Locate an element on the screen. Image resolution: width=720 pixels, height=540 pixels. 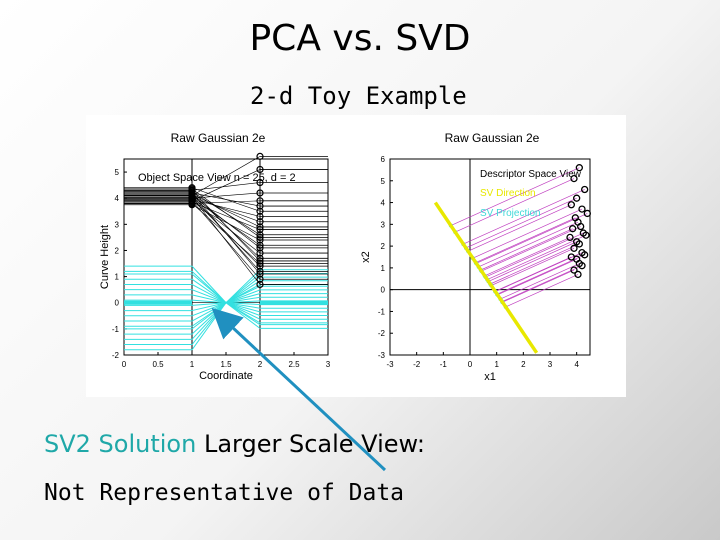
right-xtick-label: 4 is located at coordinates (576, 364).